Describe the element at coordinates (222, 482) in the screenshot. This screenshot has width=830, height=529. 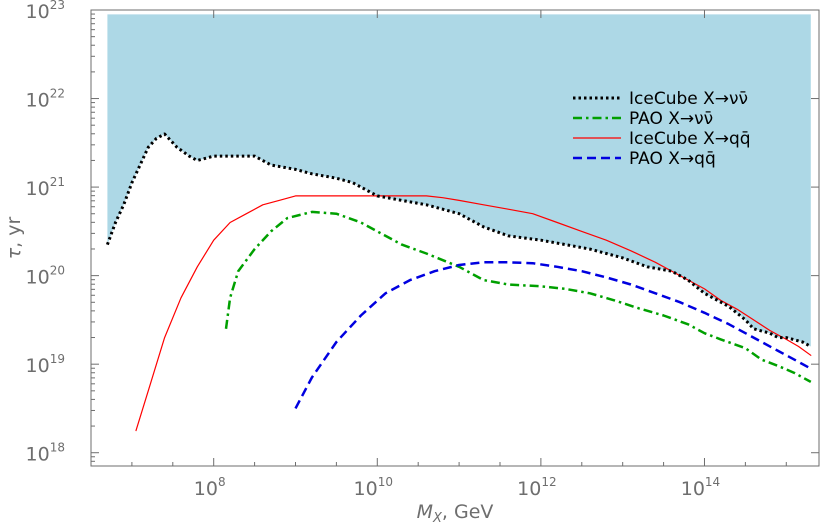
I see `x-tick-exponent: 8` at that location.